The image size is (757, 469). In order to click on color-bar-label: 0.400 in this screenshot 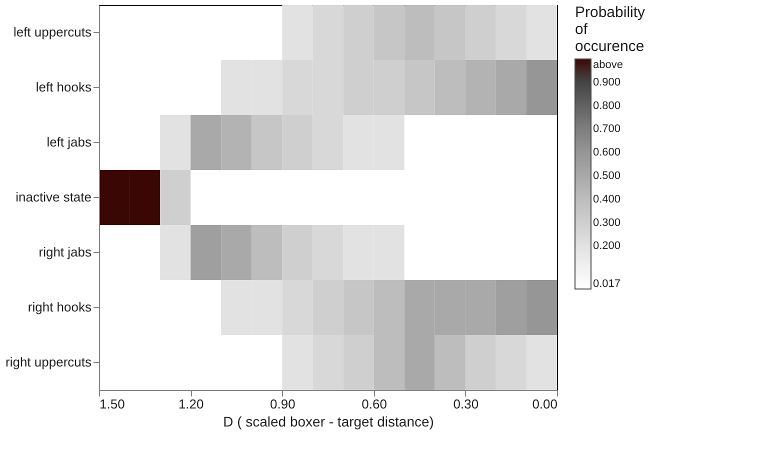, I will do `click(607, 199)`.